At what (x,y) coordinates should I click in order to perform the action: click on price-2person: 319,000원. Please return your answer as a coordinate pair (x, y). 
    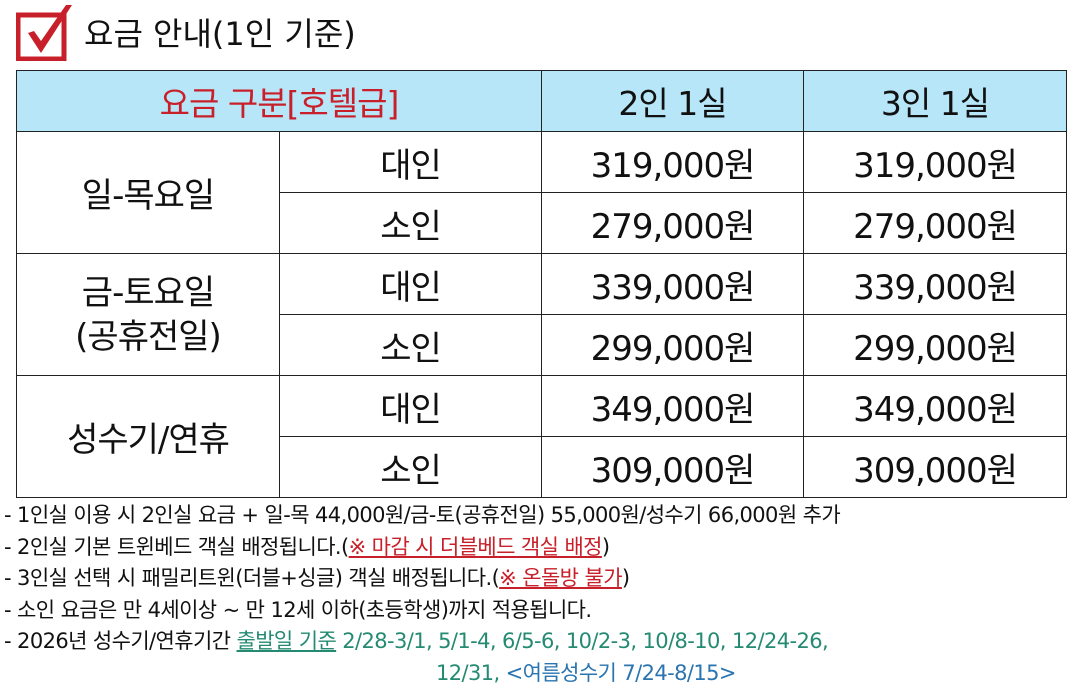
    Looking at the image, I should click on (673, 162).